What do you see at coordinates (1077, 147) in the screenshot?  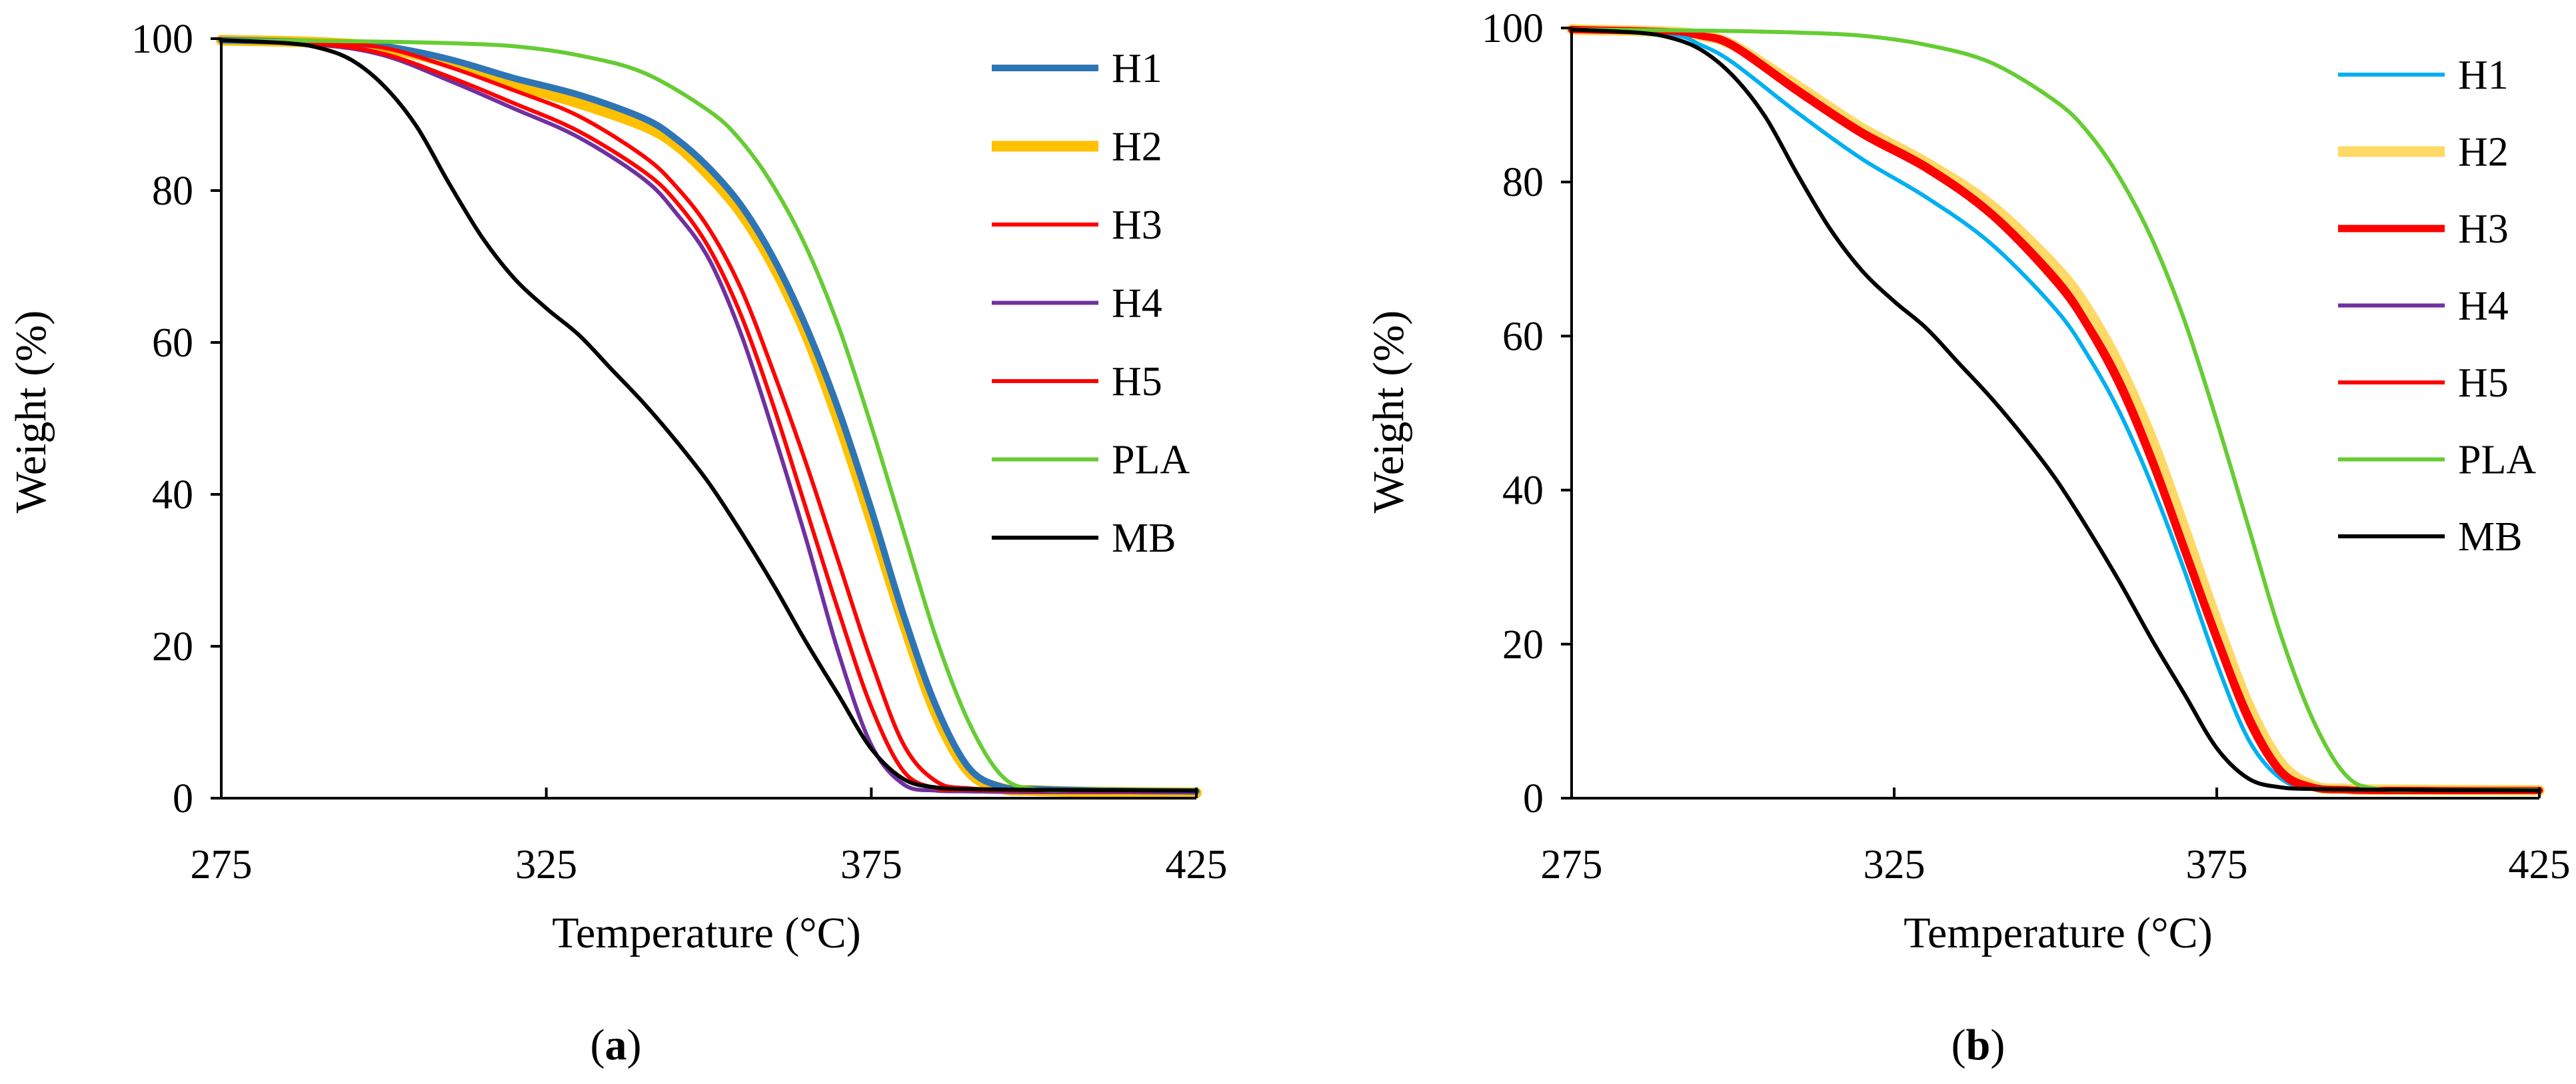 I see `panel-a-legend-item-h2: H2` at bounding box center [1077, 147].